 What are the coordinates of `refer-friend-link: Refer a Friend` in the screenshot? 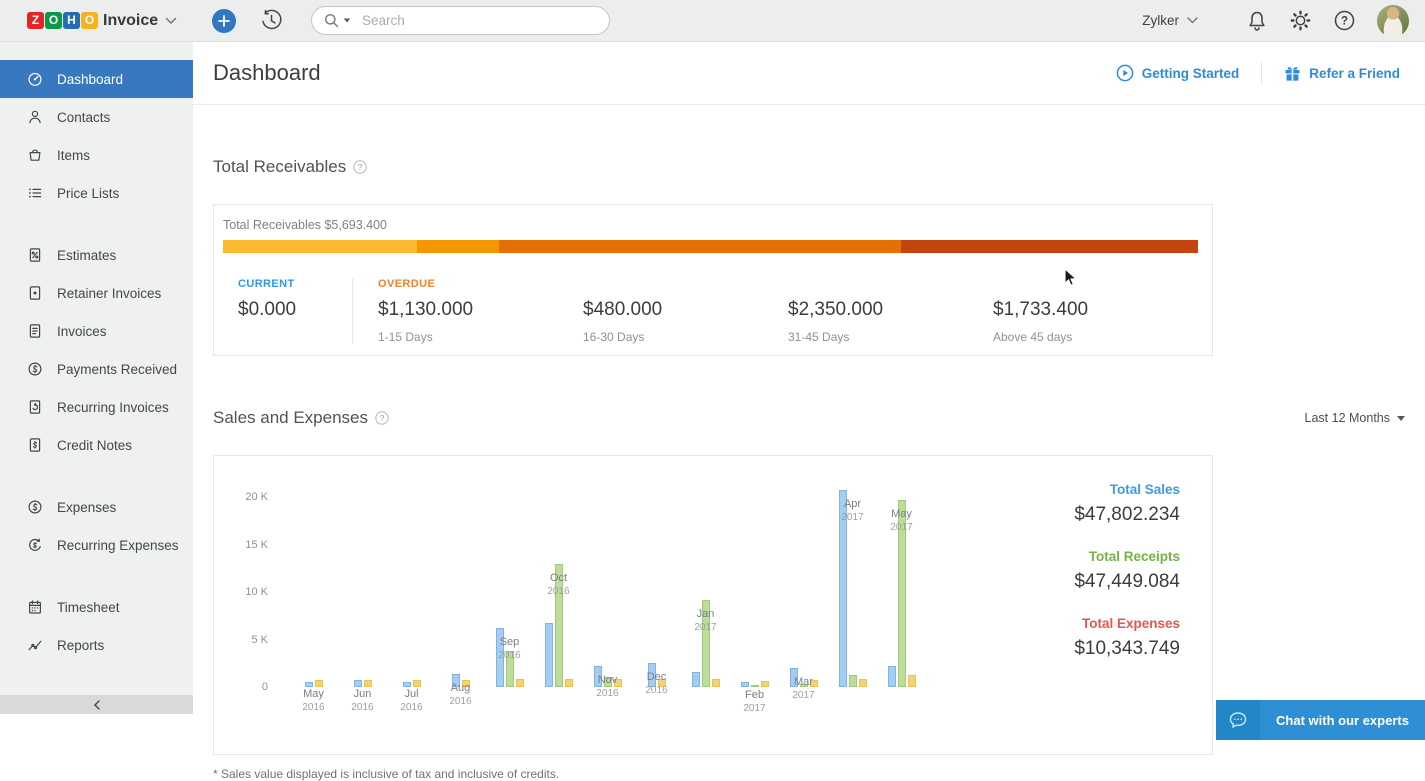 It's located at (1342, 73).